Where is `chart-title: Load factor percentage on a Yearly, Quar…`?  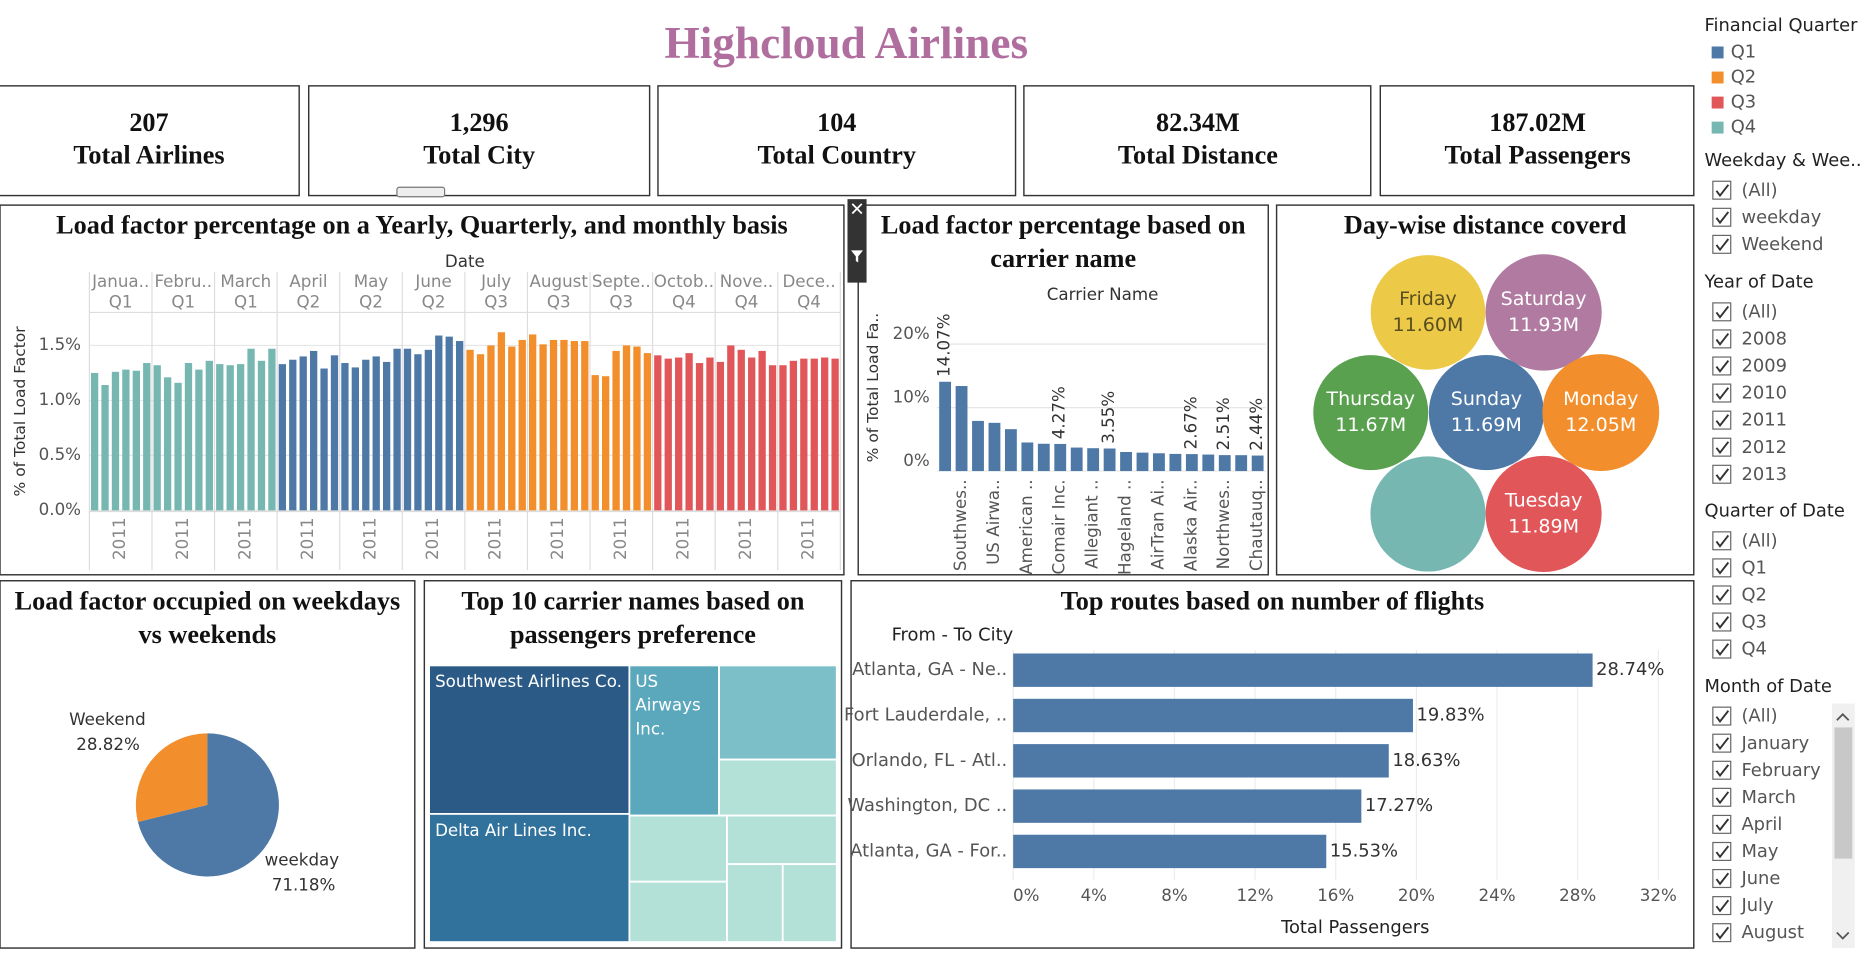
chart-title: Load factor percentage on a Yearly, Quar… is located at coordinates (422, 224).